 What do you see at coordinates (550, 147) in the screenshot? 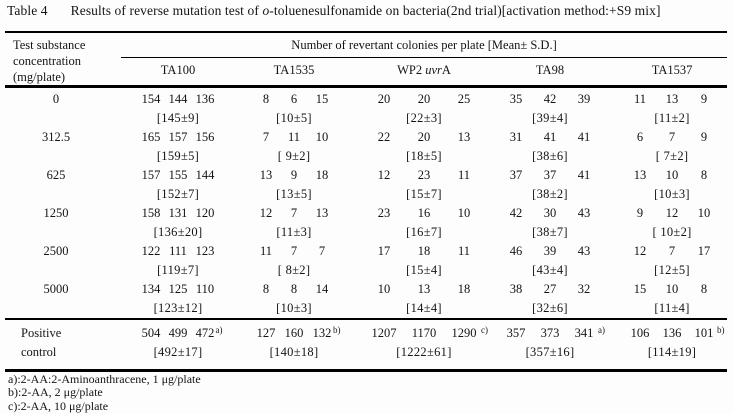
I see `strain-data-cell: 31 41 41 [38±6]` at bounding box center [550, 147].